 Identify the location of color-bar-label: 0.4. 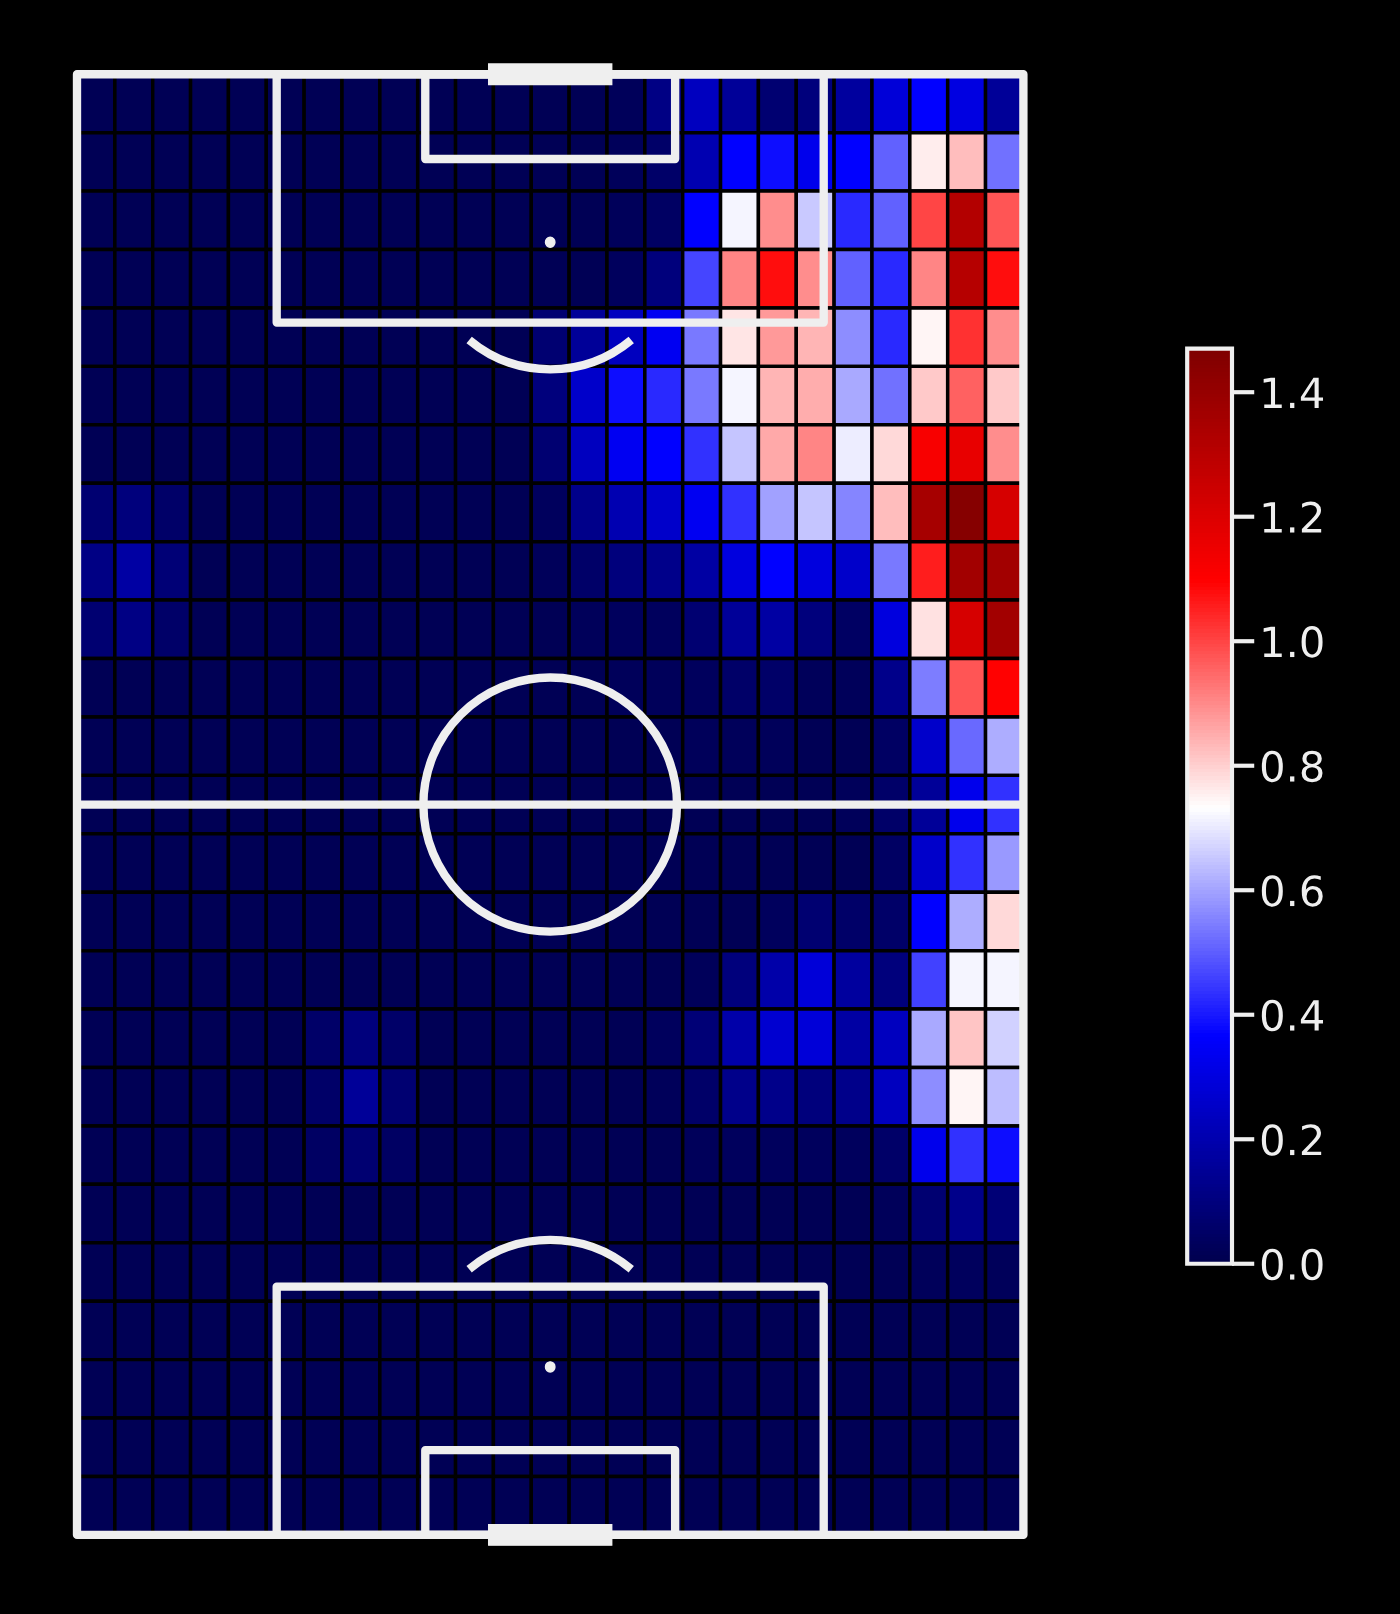
(1292, 1015).